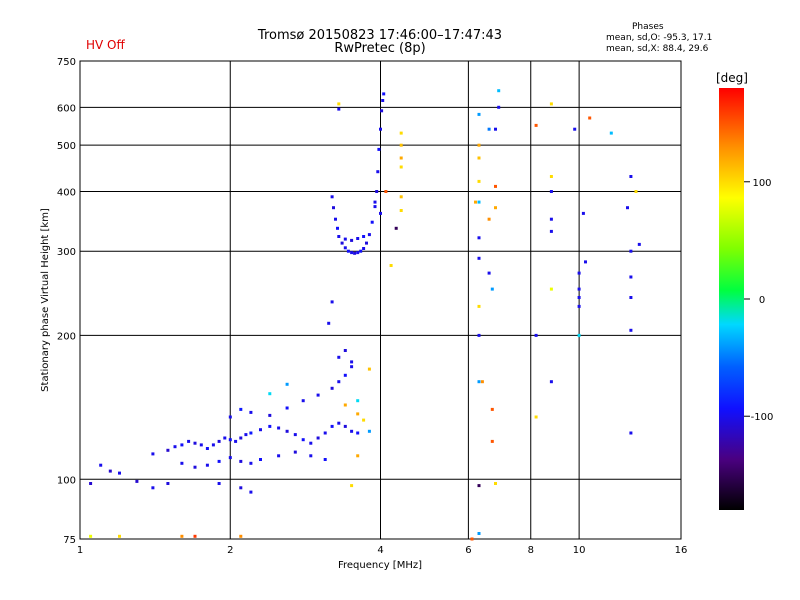  What do you see at coordinates (66, 108) in the screenshot?
I see `y-tick-label: 600` at bounding box center [66, 108].